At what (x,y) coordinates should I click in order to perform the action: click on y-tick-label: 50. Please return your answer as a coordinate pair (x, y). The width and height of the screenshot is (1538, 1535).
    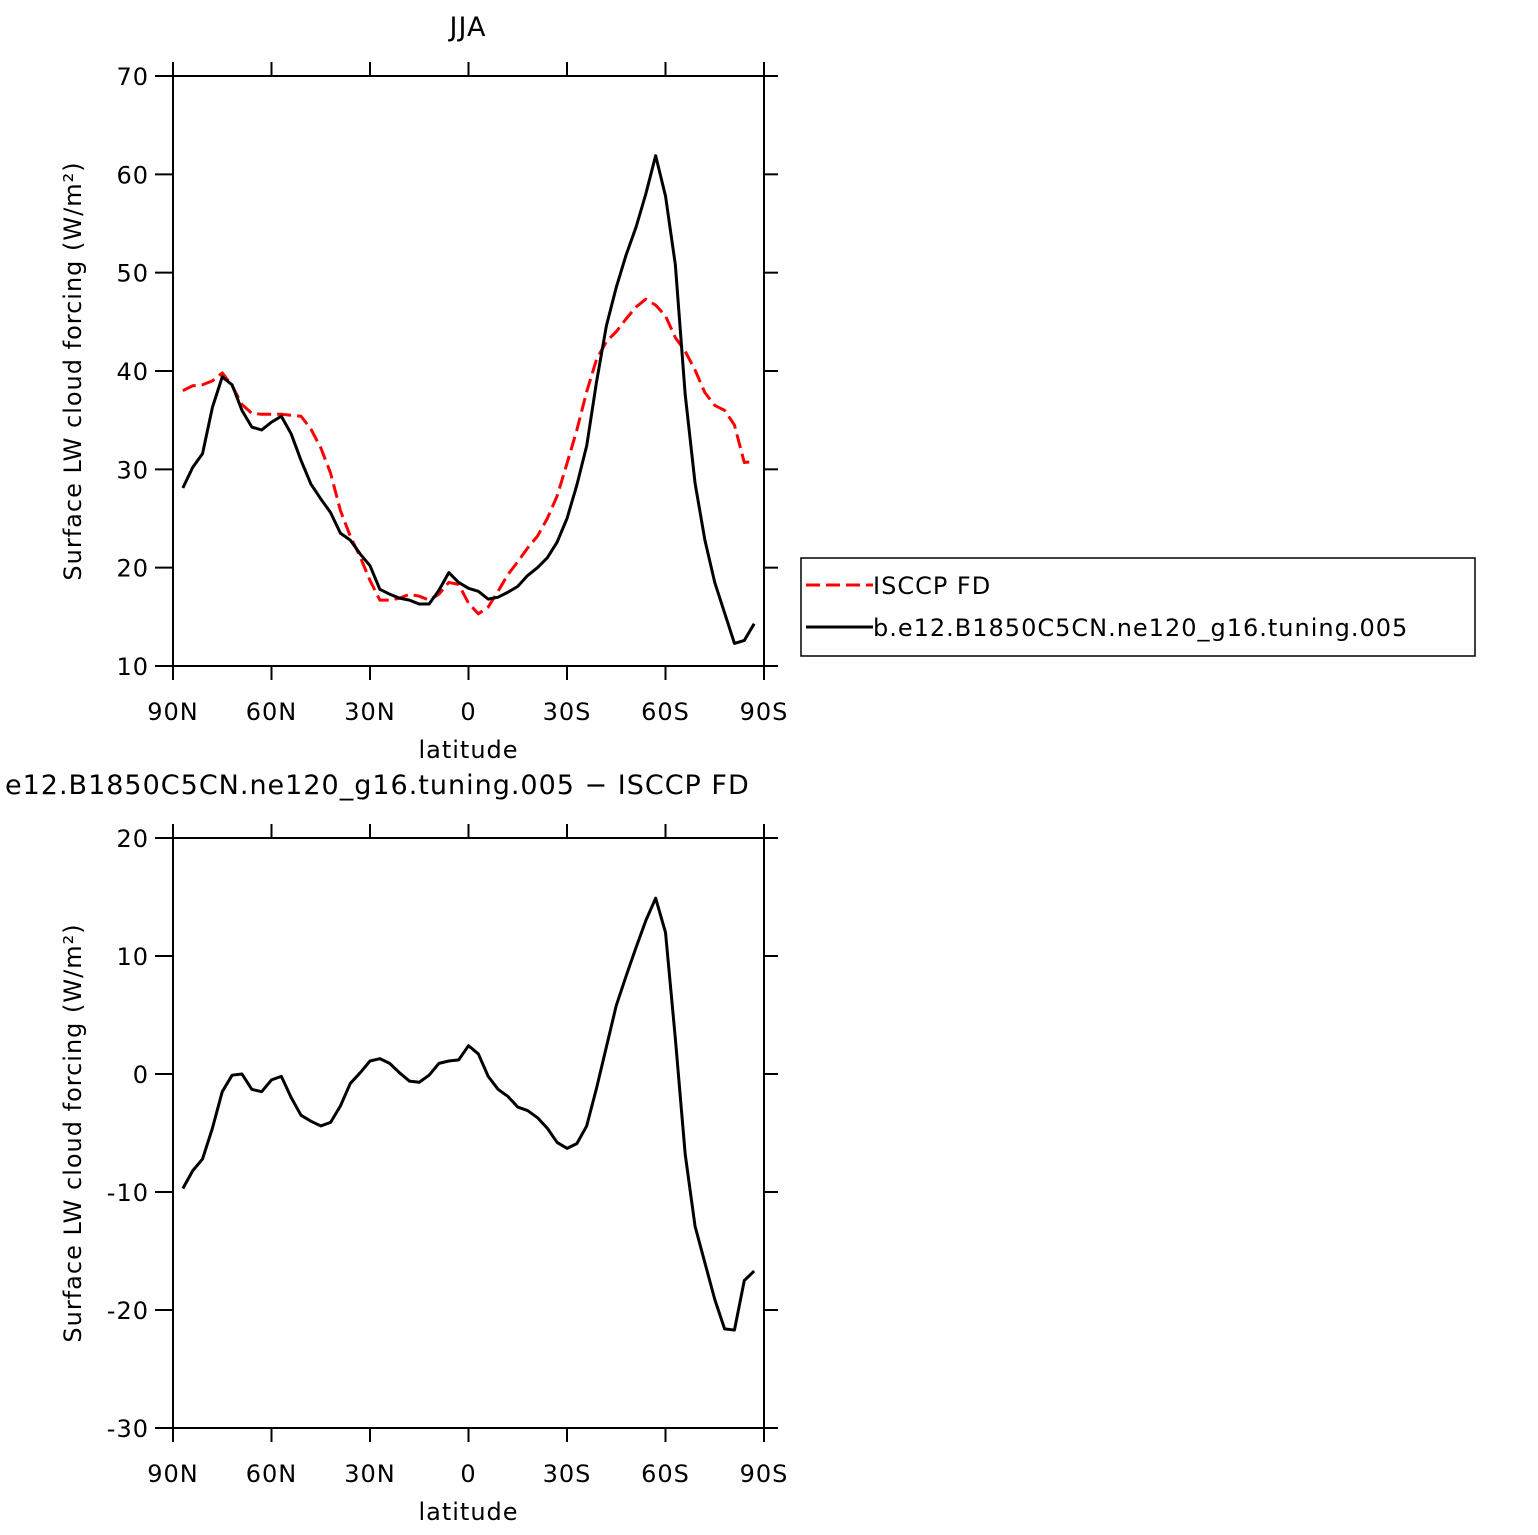
    Looking at the image, I should click on (132, 274).